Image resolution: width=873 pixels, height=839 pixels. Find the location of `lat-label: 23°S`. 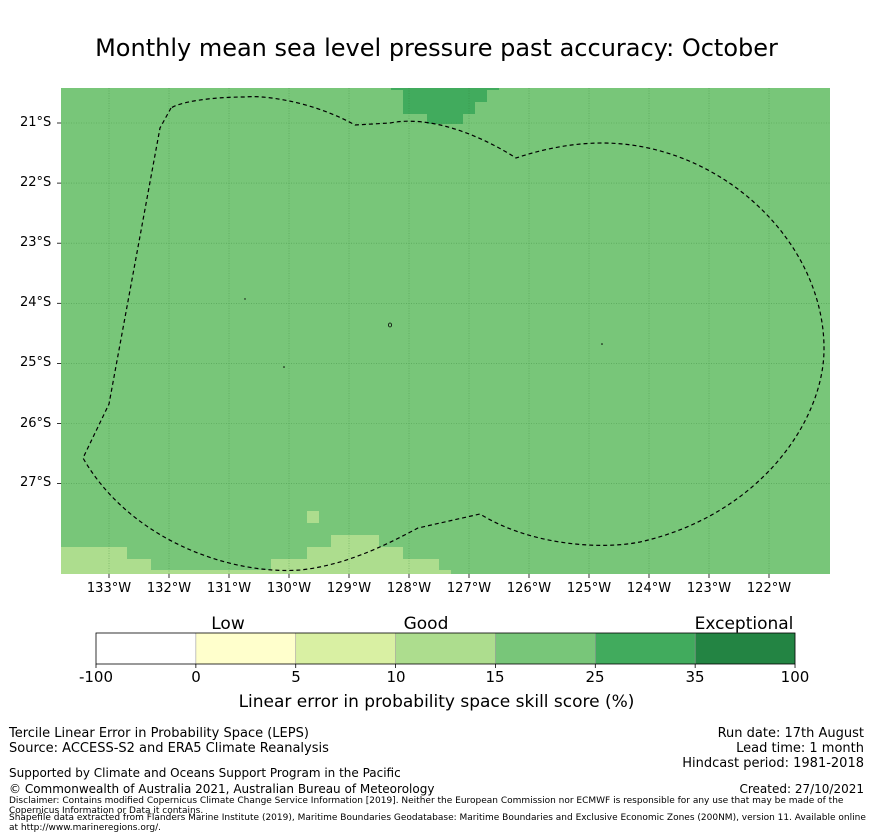

lat-label: 23°S is located at coordinates (36, 242).